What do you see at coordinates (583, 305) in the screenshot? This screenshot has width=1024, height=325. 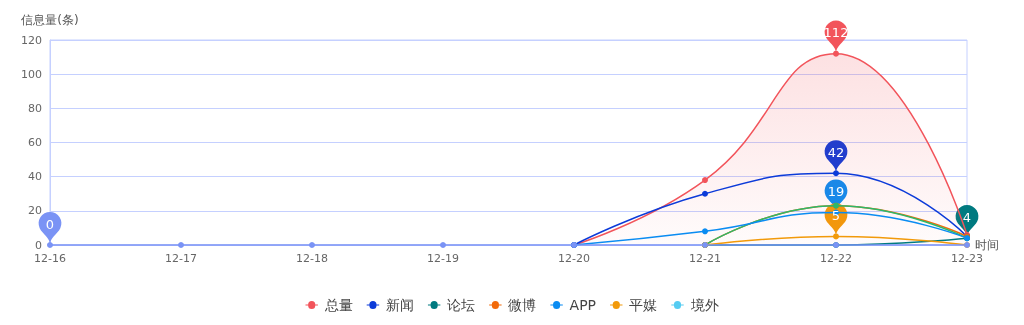 I see `legend-label: APP` at bounding box center [583, 305].